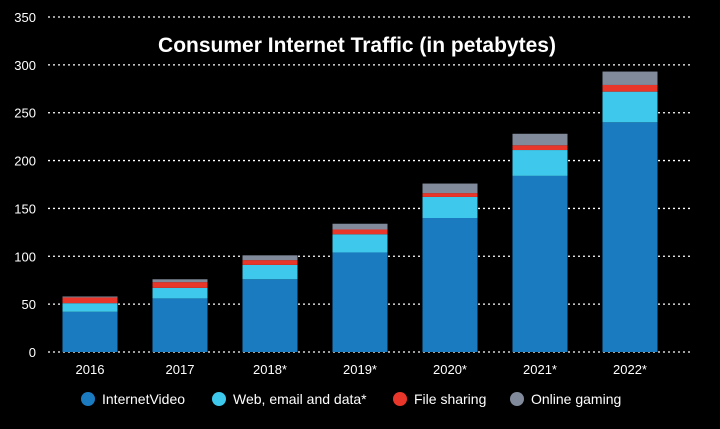  What do you see at coordinates (143, 399) in the screenshot?
I see `legend-label: InternetVideo` at bounding box center [143, 399].